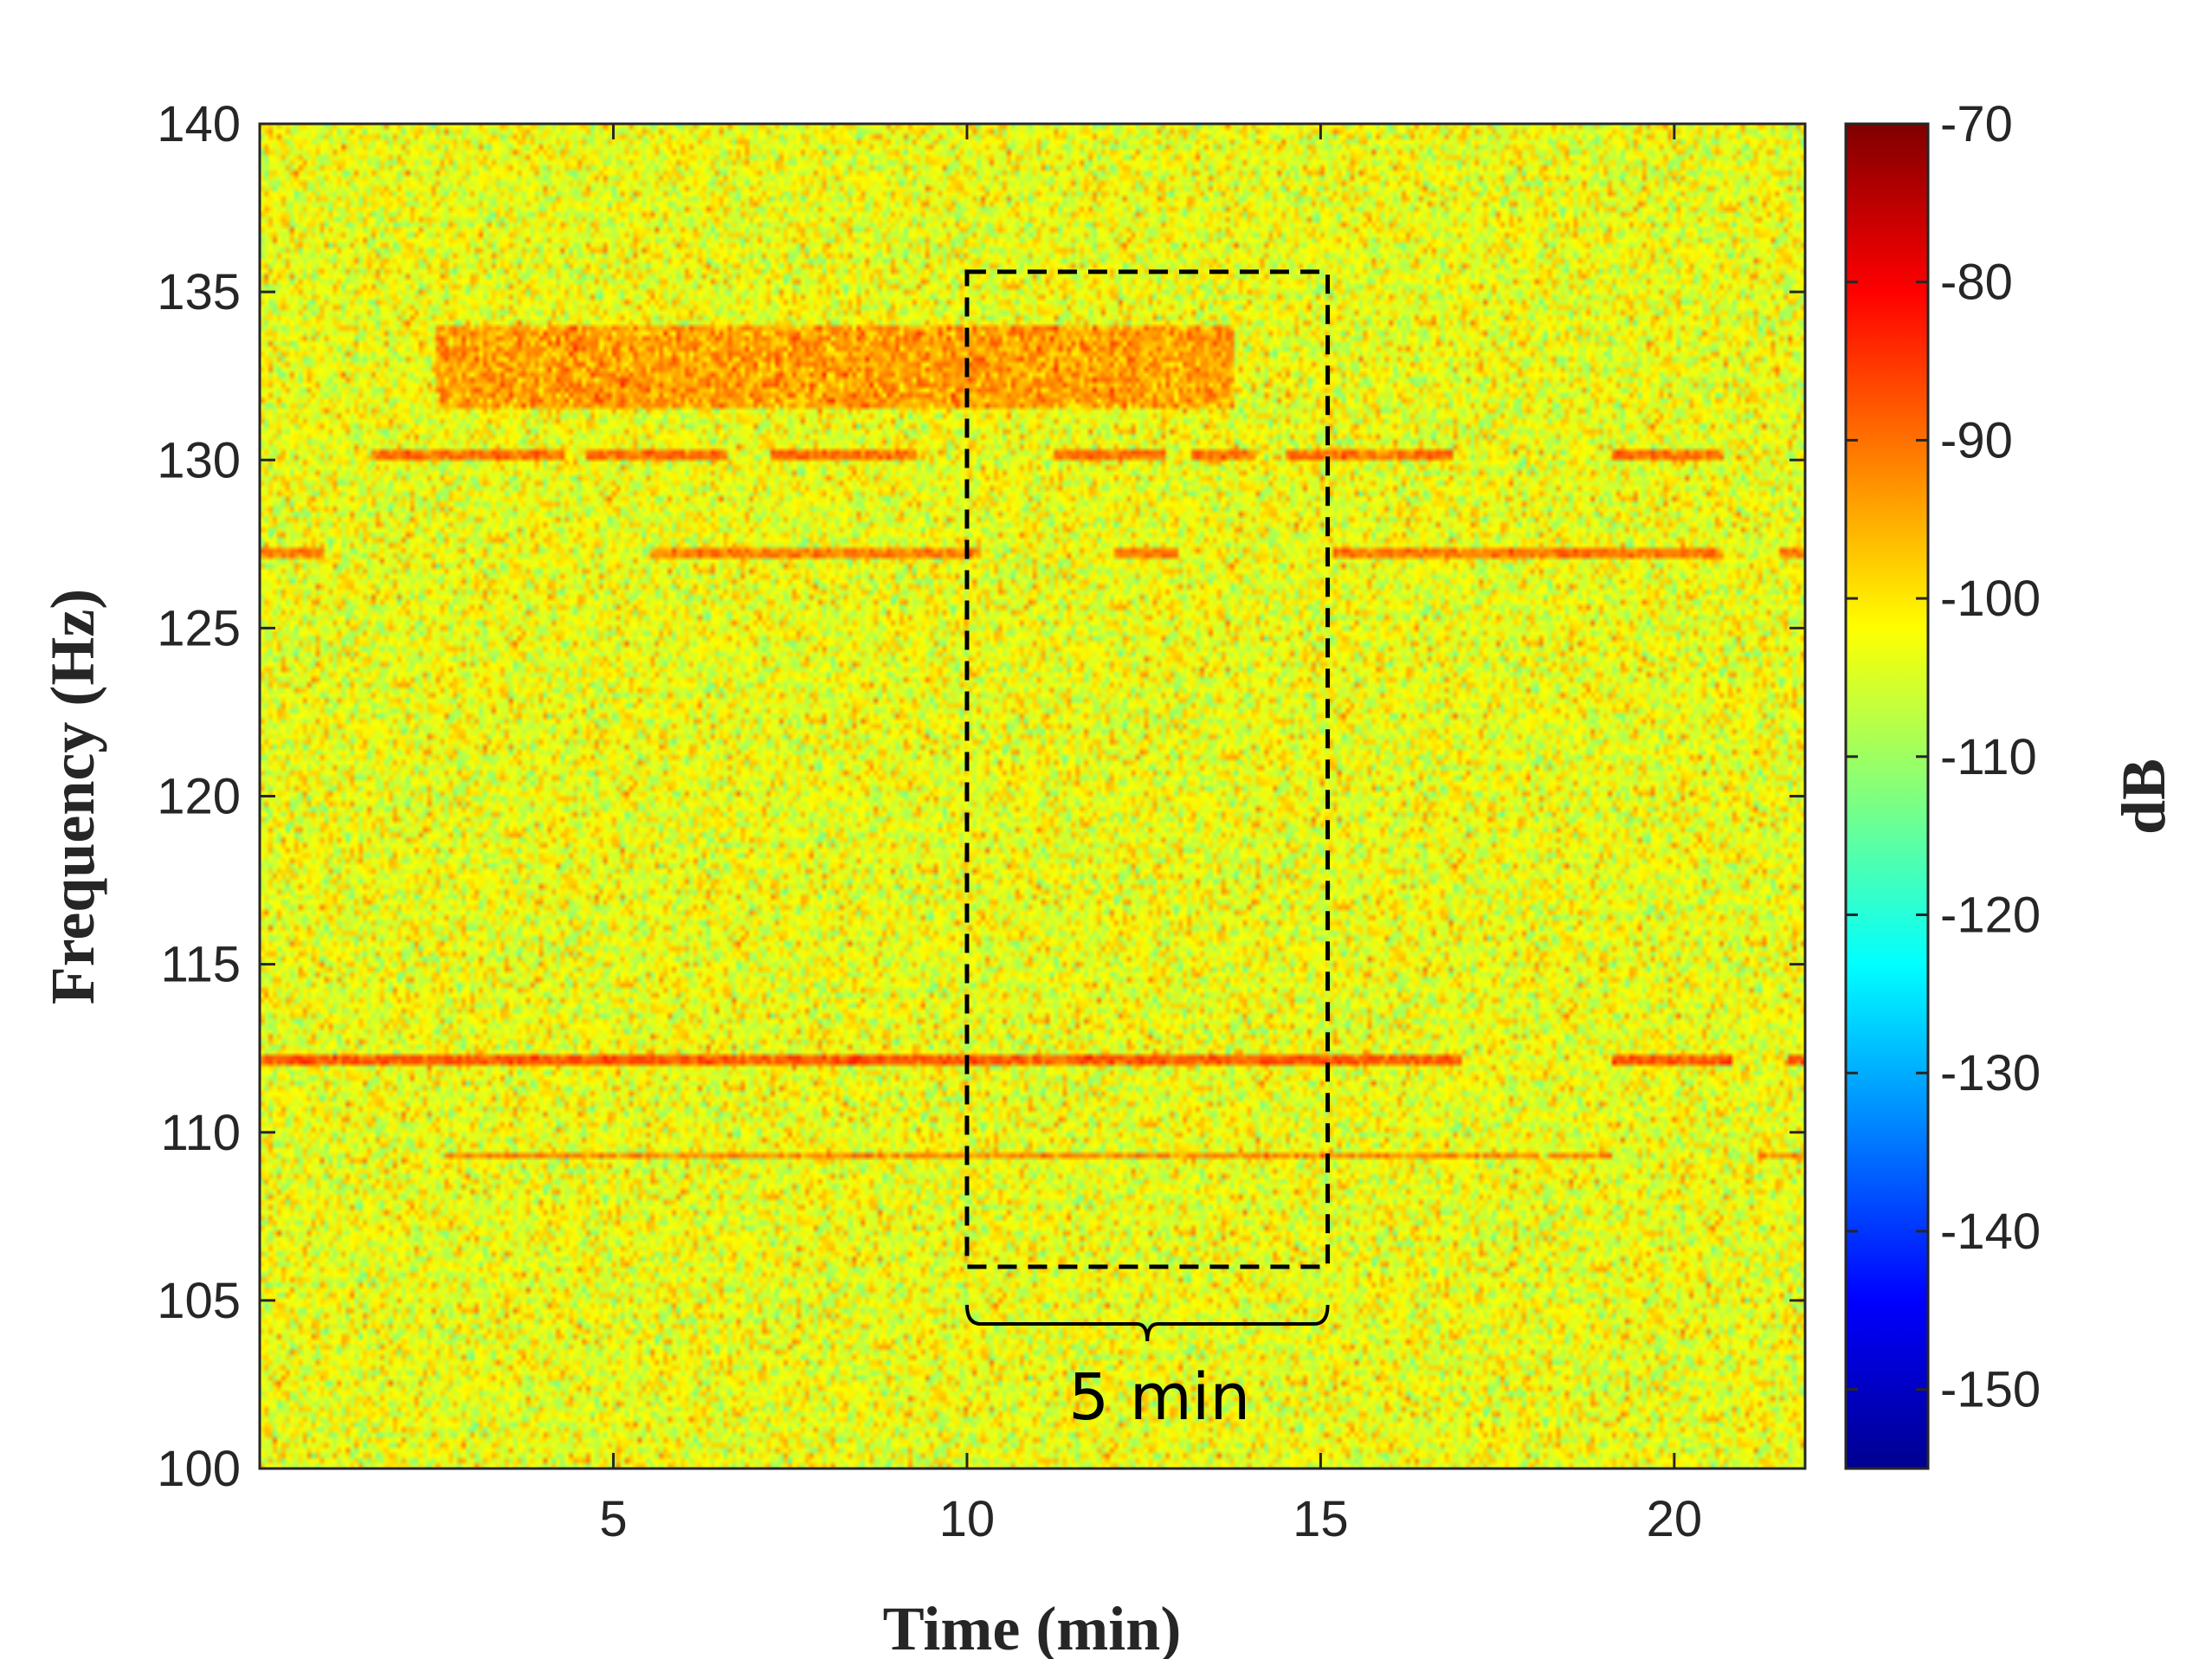  I want to click on y-tick-label: 125, so click(199, 628).